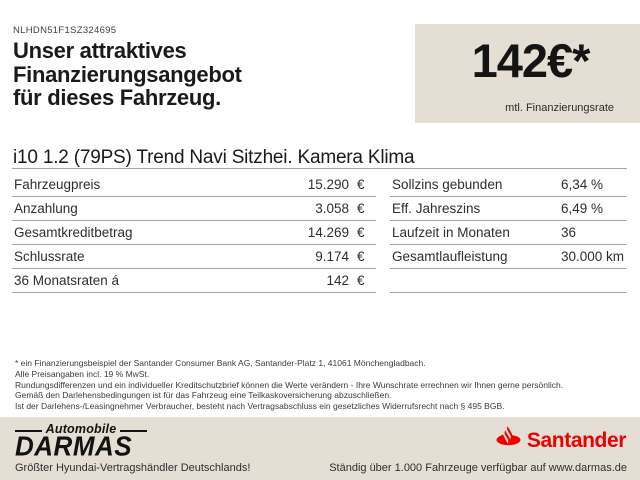 The image size is (640, 480). What do you see at coordinates (582, 184) in the screenshot?
I see `row-value: 6,34 %` at bounding box center [582, 184].